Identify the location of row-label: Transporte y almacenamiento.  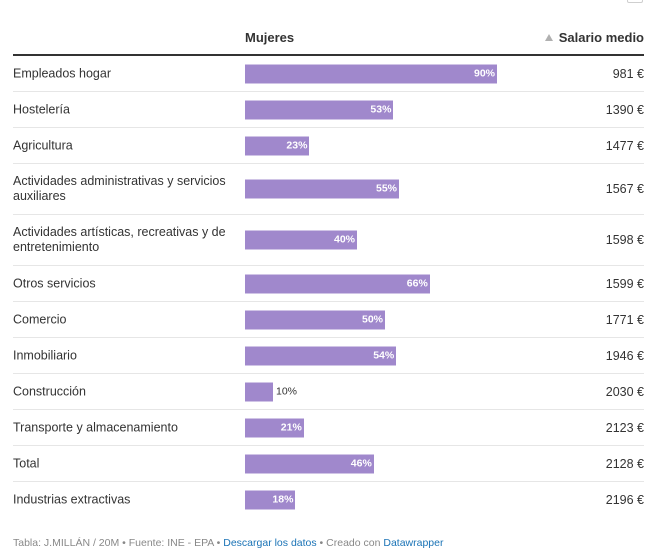
(95, 427).